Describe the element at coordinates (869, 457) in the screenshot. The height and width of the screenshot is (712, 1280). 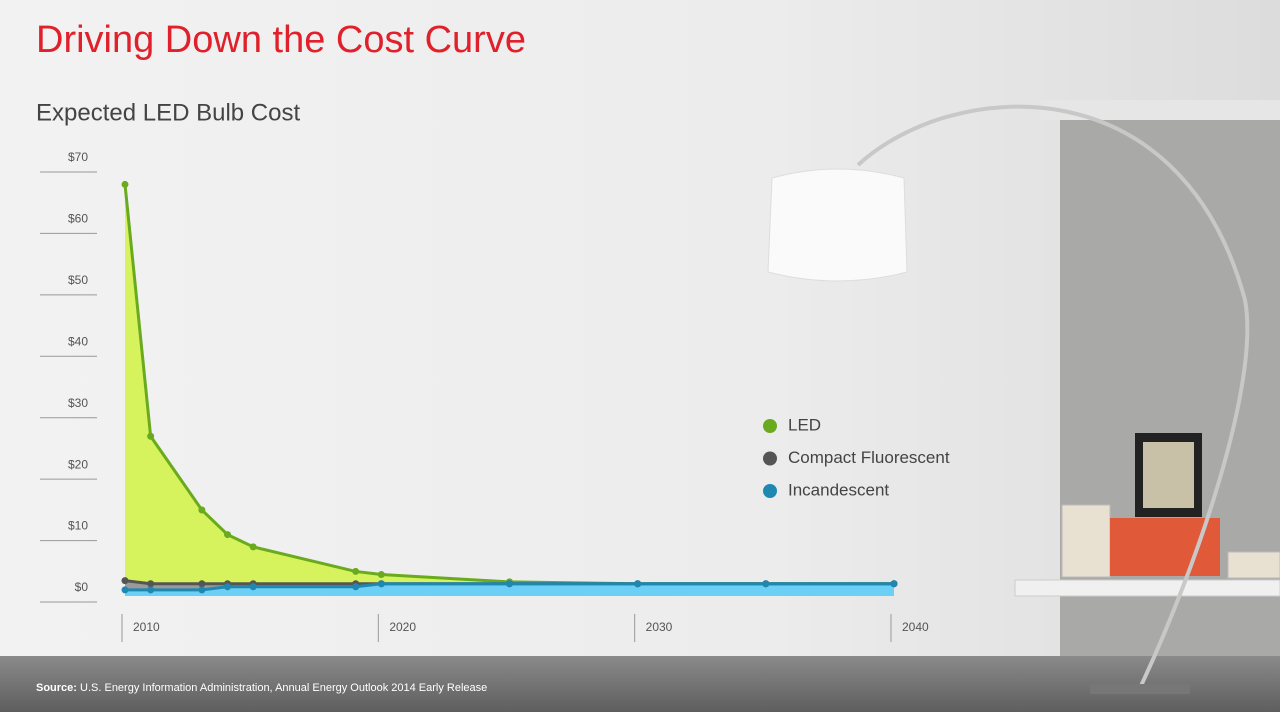
I see `legend-label: Compact Fluorescent` at that location.